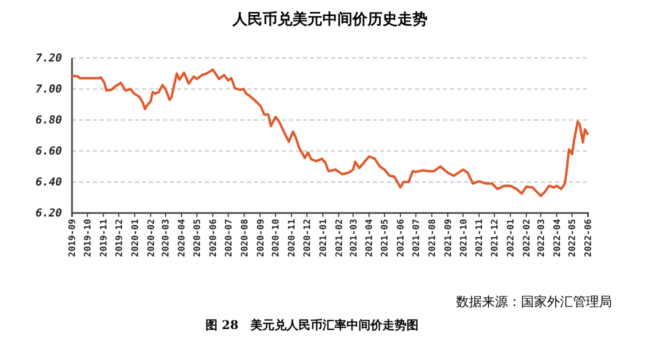  Describe the element at coordinates (49, 213) in the screenshot. I see `y-tick-label: 6.20` at that location.